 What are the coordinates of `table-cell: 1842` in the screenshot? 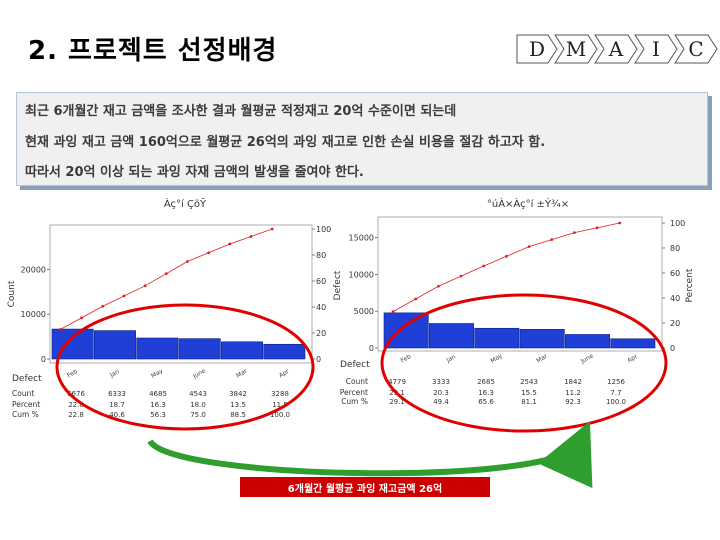 It's located at (573, 382).